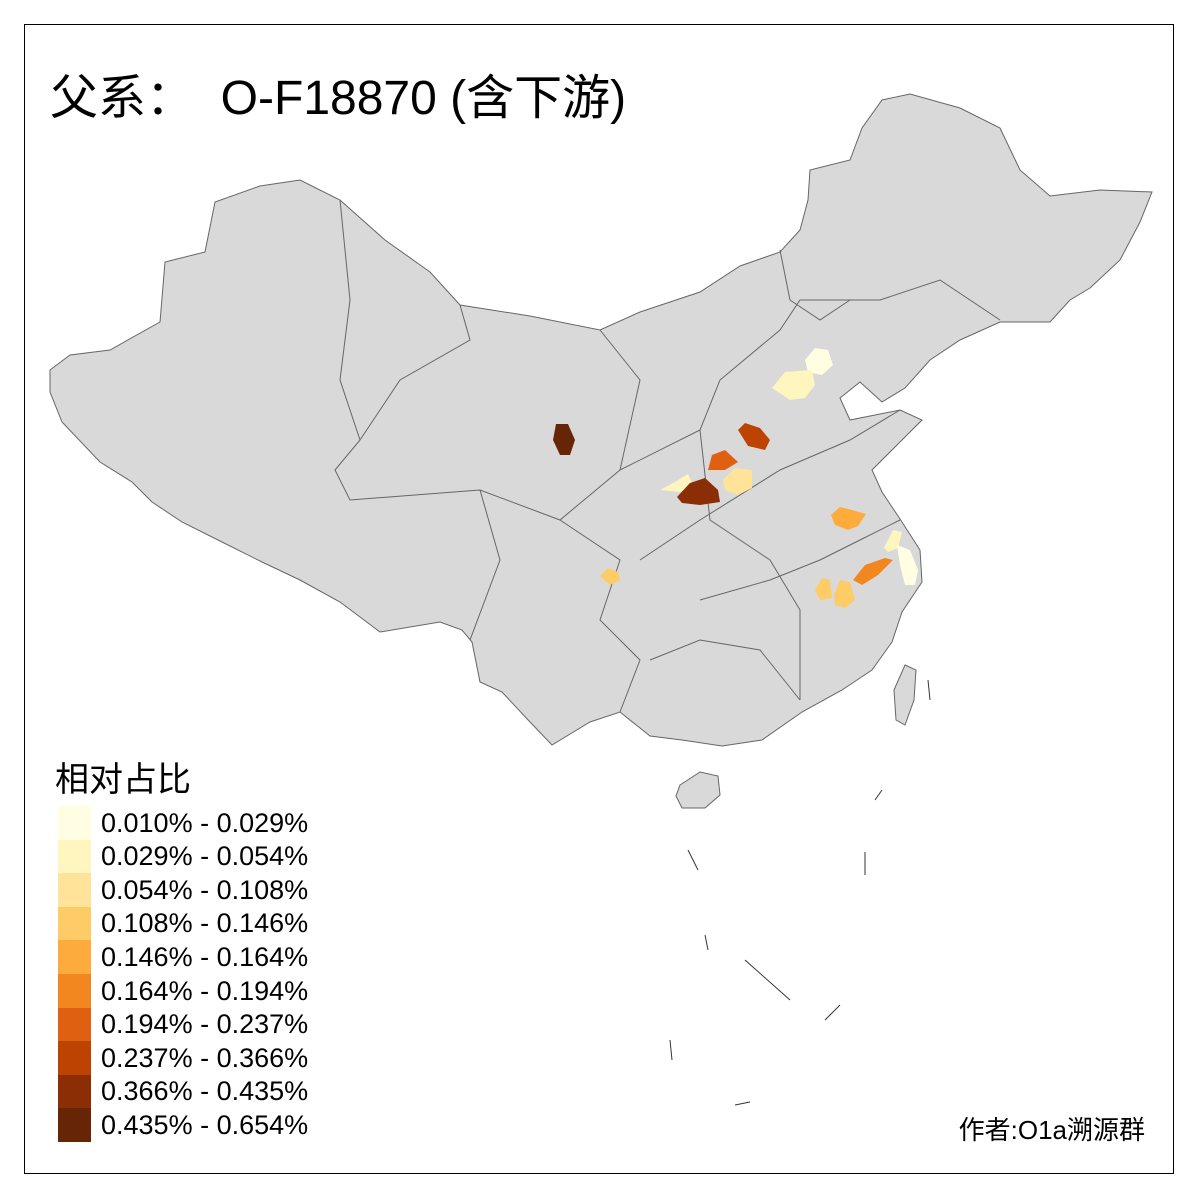  What do you see at coordinates (800, 892) in the screenshot?
I see `south-china-sea-islands` at bounding box center [800, 892].